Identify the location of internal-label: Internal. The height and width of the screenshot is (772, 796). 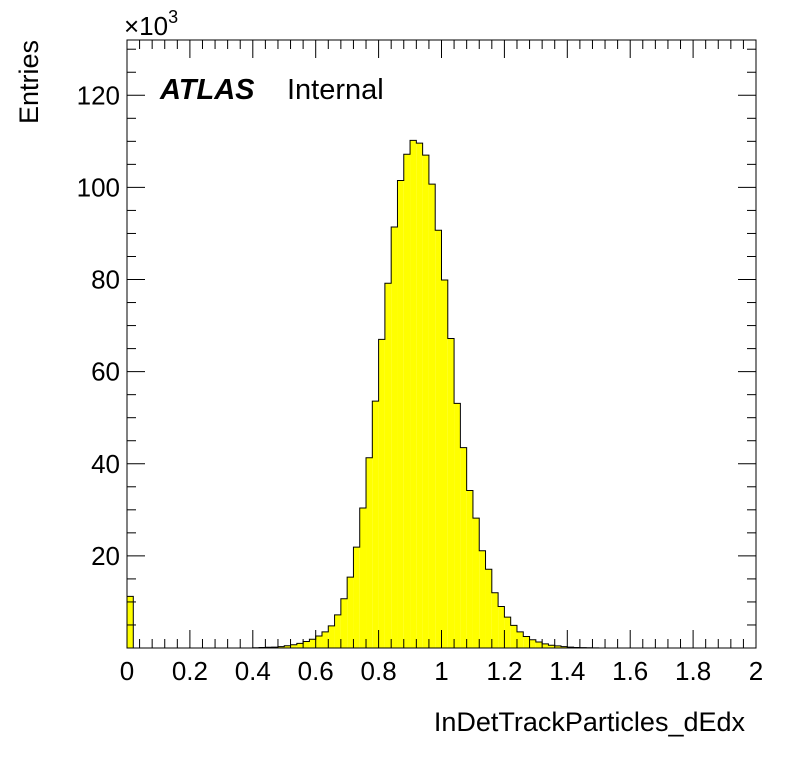
(335, 90).